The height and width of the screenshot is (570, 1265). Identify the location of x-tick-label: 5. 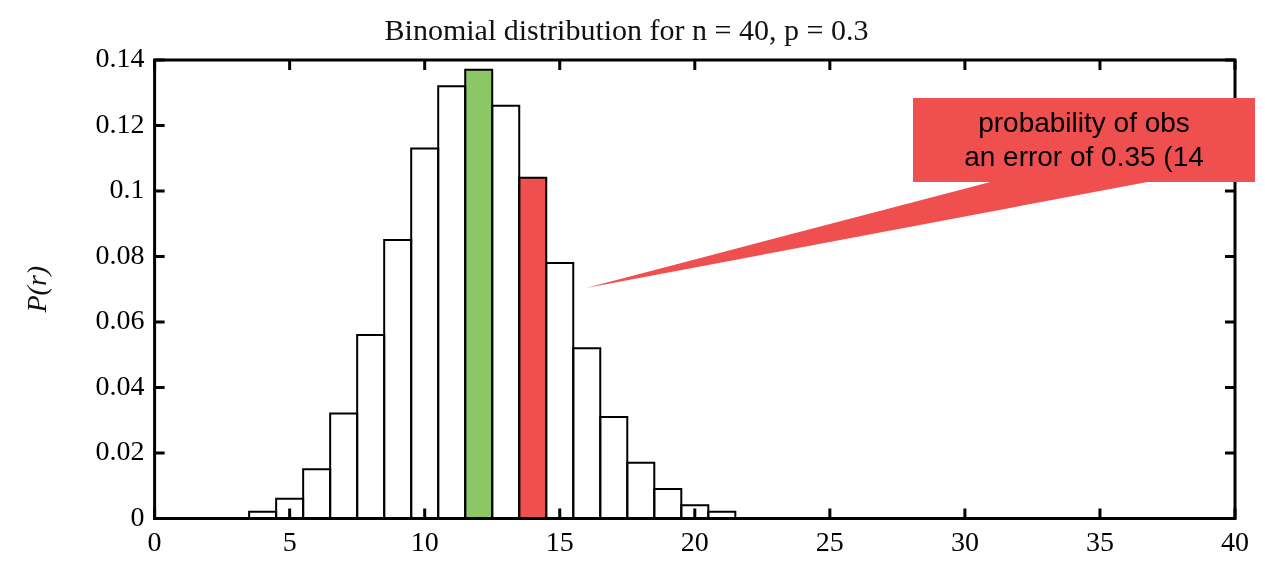
(289, 541).